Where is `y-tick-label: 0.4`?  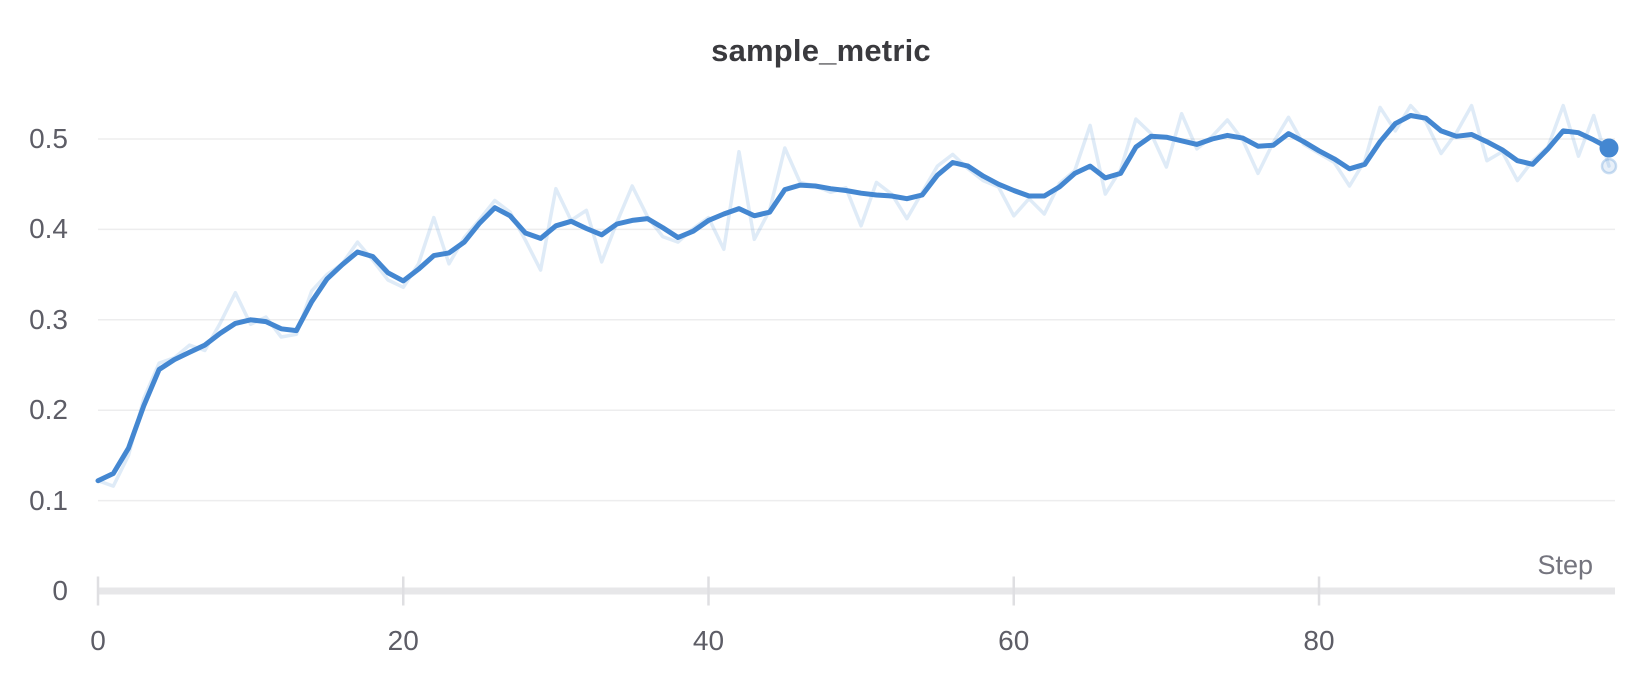 y-tick-label: 0.4 is located at coordinates (48, 229).